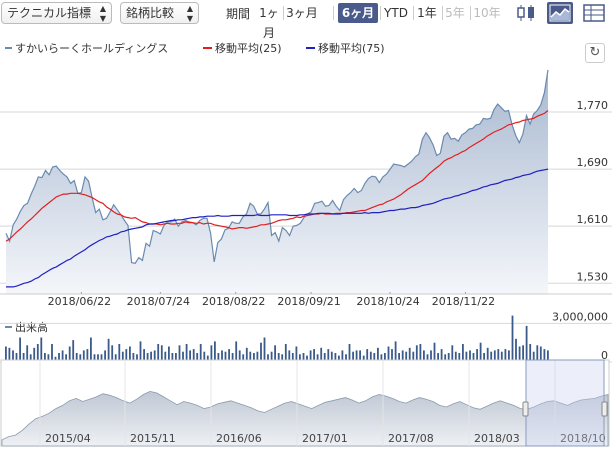 The width and height of the screenshot is (612, 451). I want to click on select-arrows-icon: ▲ ▼, so click(102, 13).